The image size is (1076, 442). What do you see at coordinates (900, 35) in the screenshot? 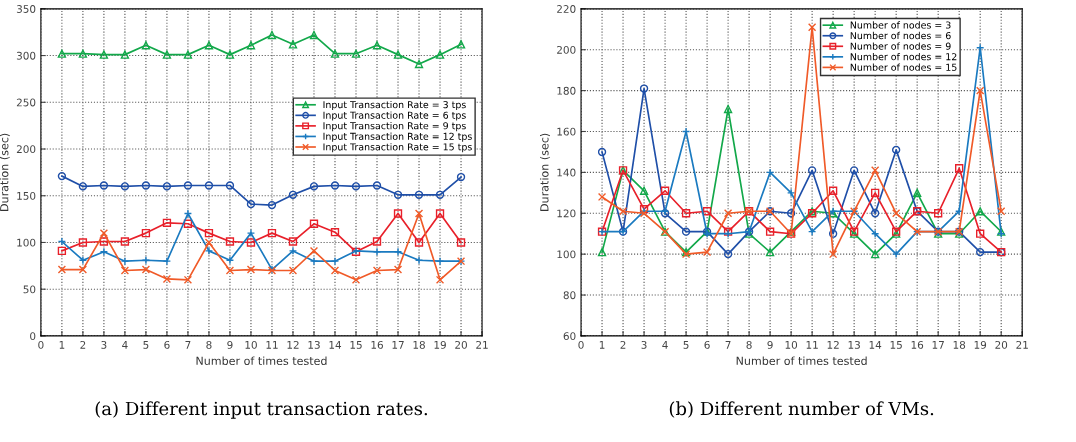
I see `legend-label: Number of nodes = 6` at bounding box center [900, 35].